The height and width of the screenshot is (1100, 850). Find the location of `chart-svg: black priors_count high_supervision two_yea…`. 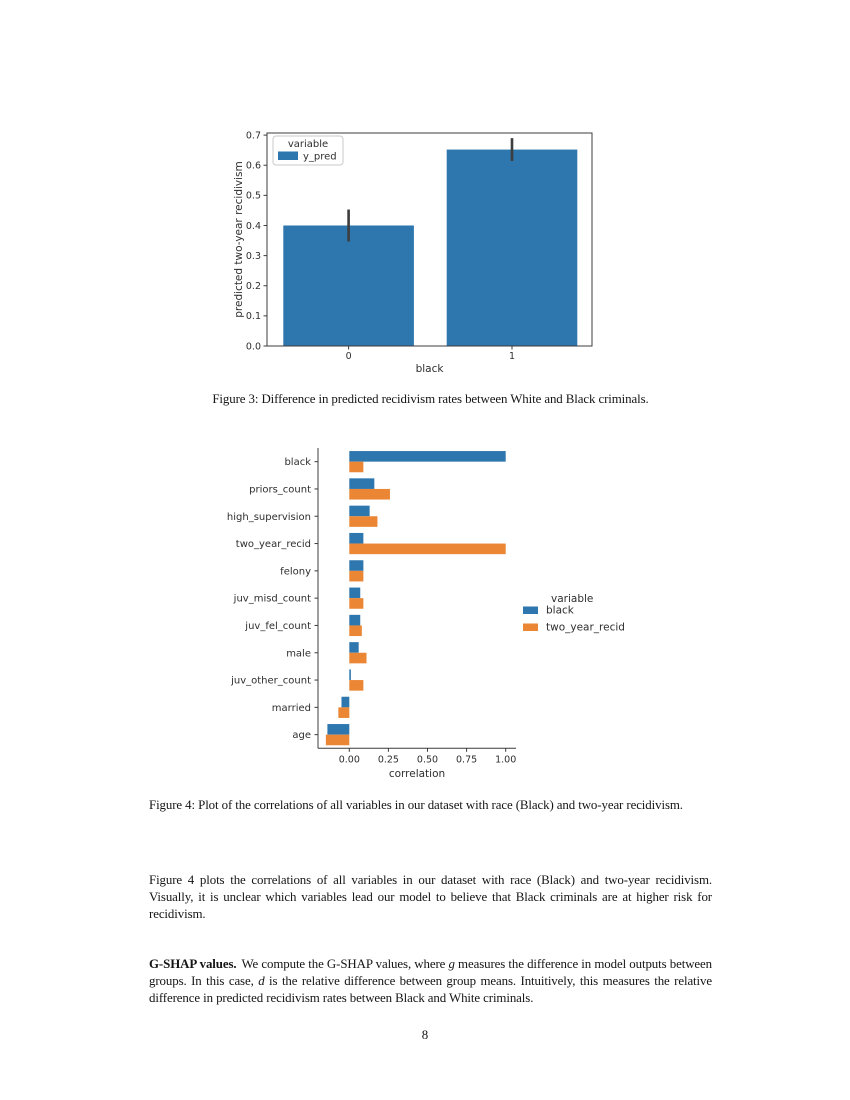

chart-svg: black priors_count high_supervision two_yea… is located at coordinates (426, 614).